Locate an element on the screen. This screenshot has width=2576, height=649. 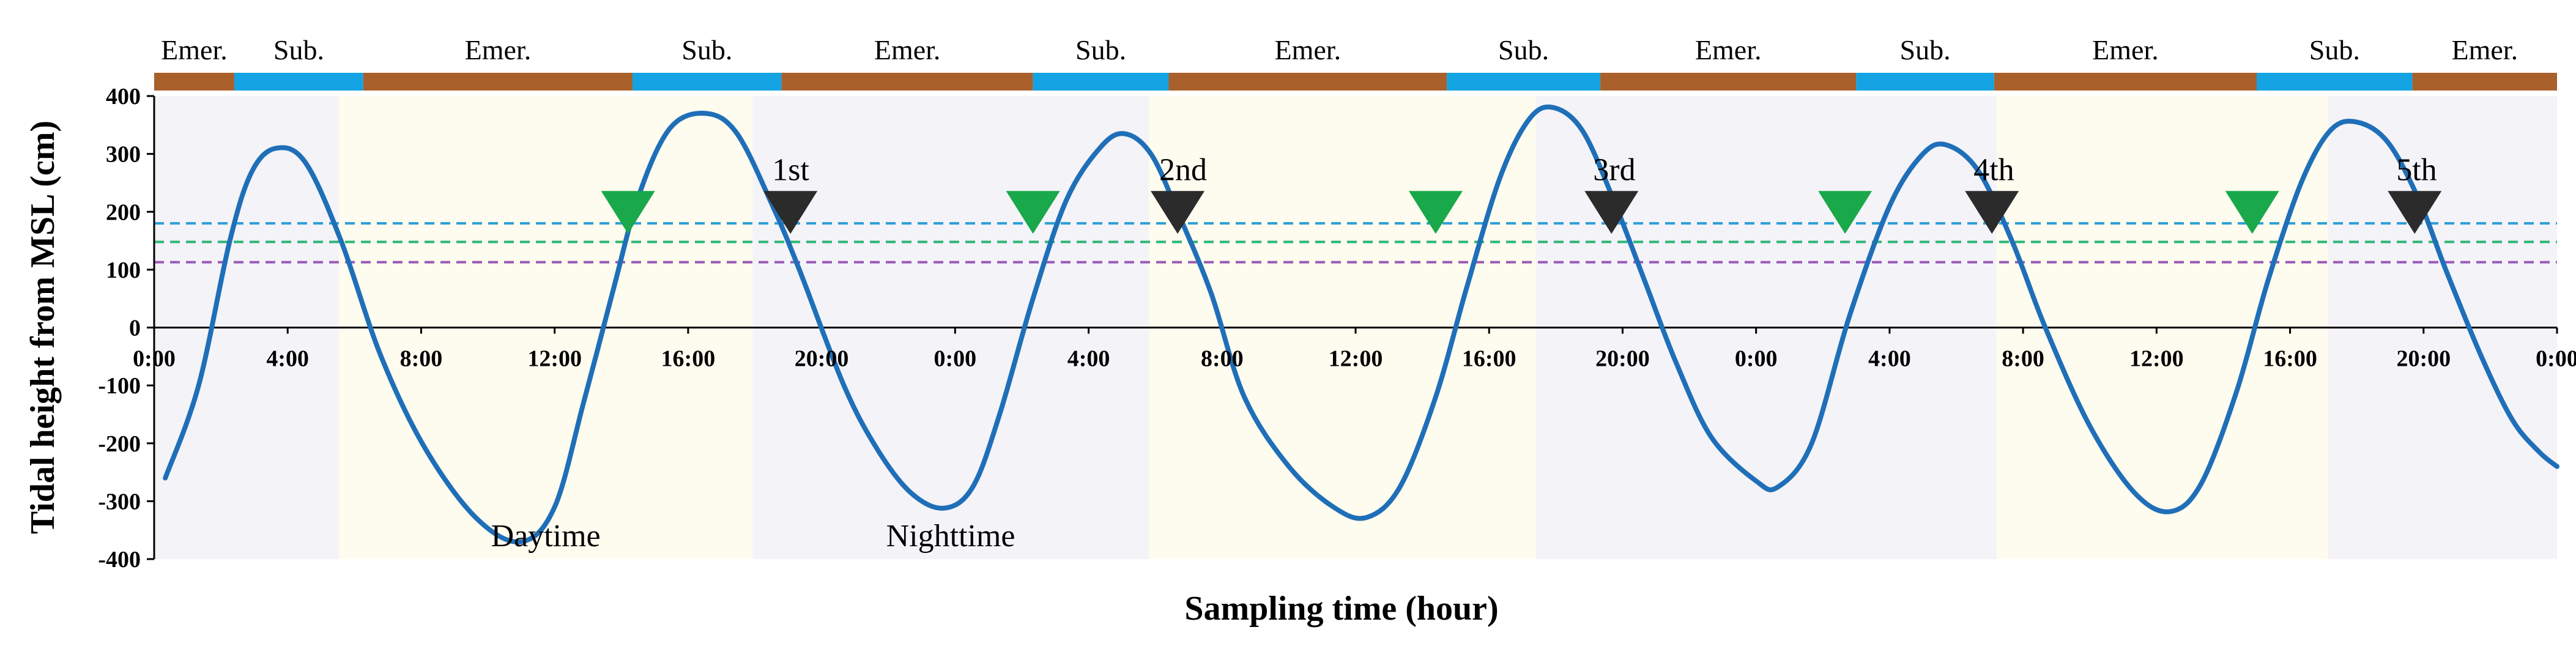
bar-label-4: Emer. is located at coordinates (907, 49).